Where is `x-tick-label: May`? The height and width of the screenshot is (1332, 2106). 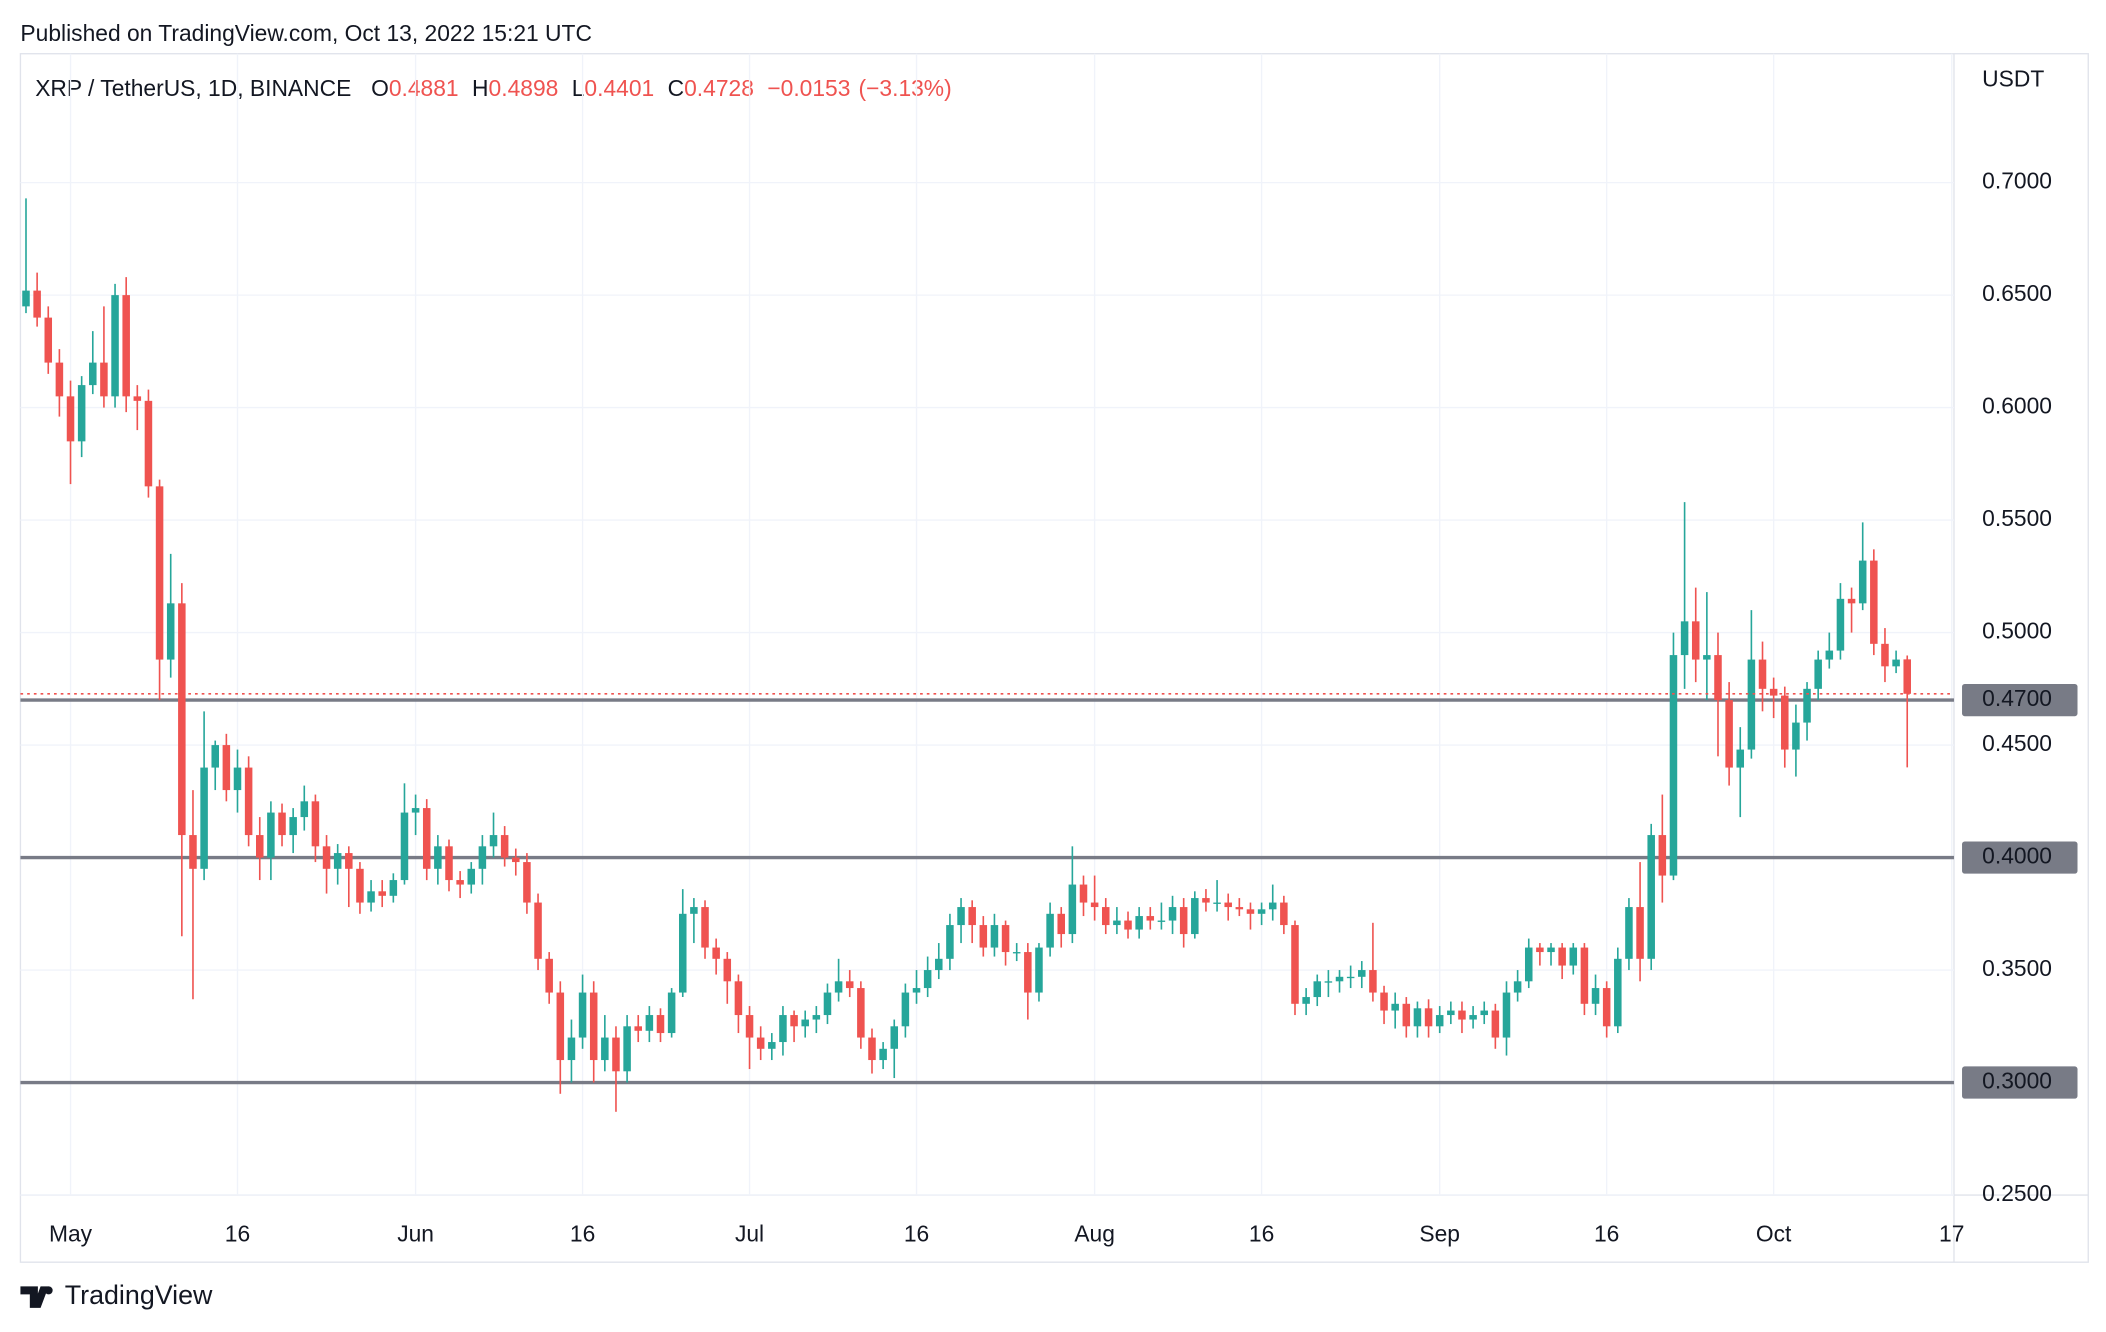
x-tick-label: May is located at coordinates (71, 1233).